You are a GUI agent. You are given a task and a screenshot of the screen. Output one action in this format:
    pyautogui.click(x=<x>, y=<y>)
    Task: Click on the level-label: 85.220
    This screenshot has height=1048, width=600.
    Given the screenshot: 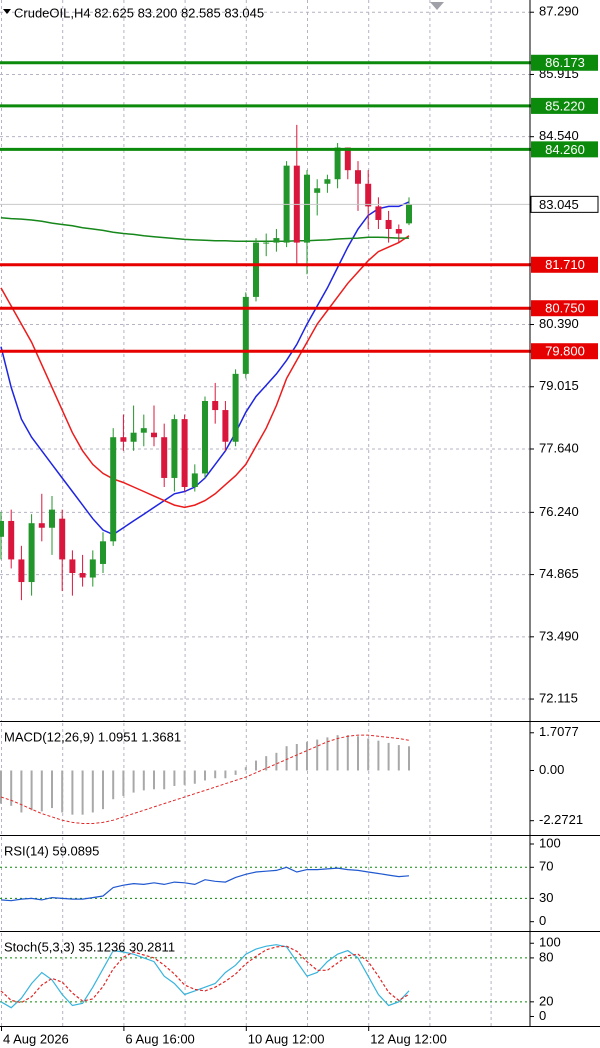 What is the action you would take?
    pyautogui.click(x=565, y=105)
    